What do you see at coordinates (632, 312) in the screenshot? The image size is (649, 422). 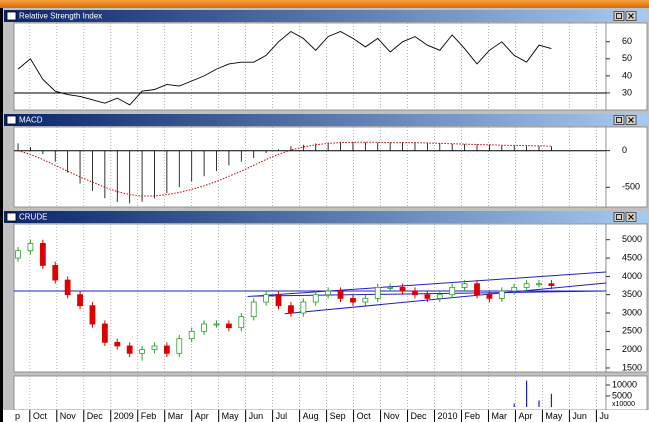 I see `y-tick-label: 3000` at bounding box center [632, 312].